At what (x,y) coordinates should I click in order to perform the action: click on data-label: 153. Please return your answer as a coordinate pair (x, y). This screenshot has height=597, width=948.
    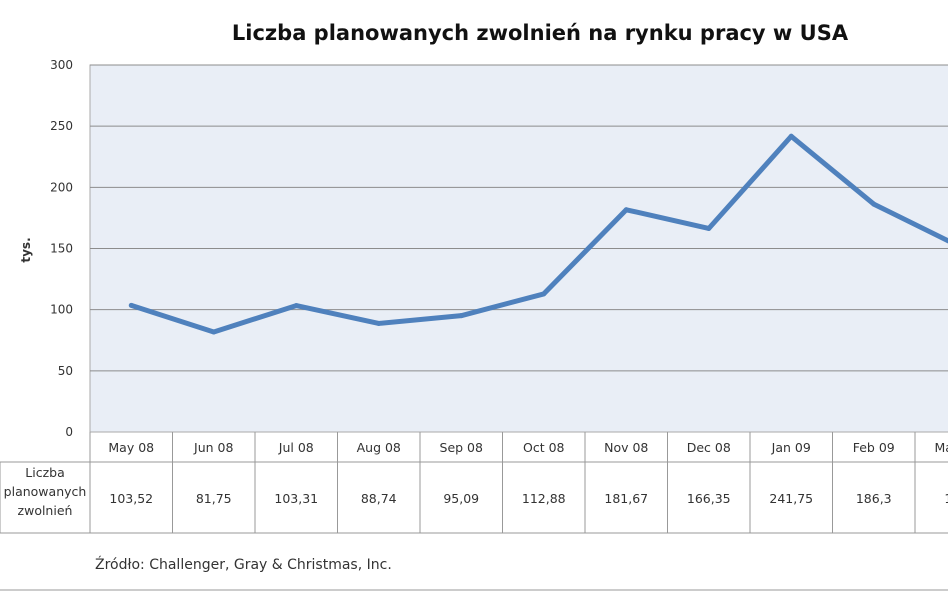
    Looking at the image, I should click on (946, 498).